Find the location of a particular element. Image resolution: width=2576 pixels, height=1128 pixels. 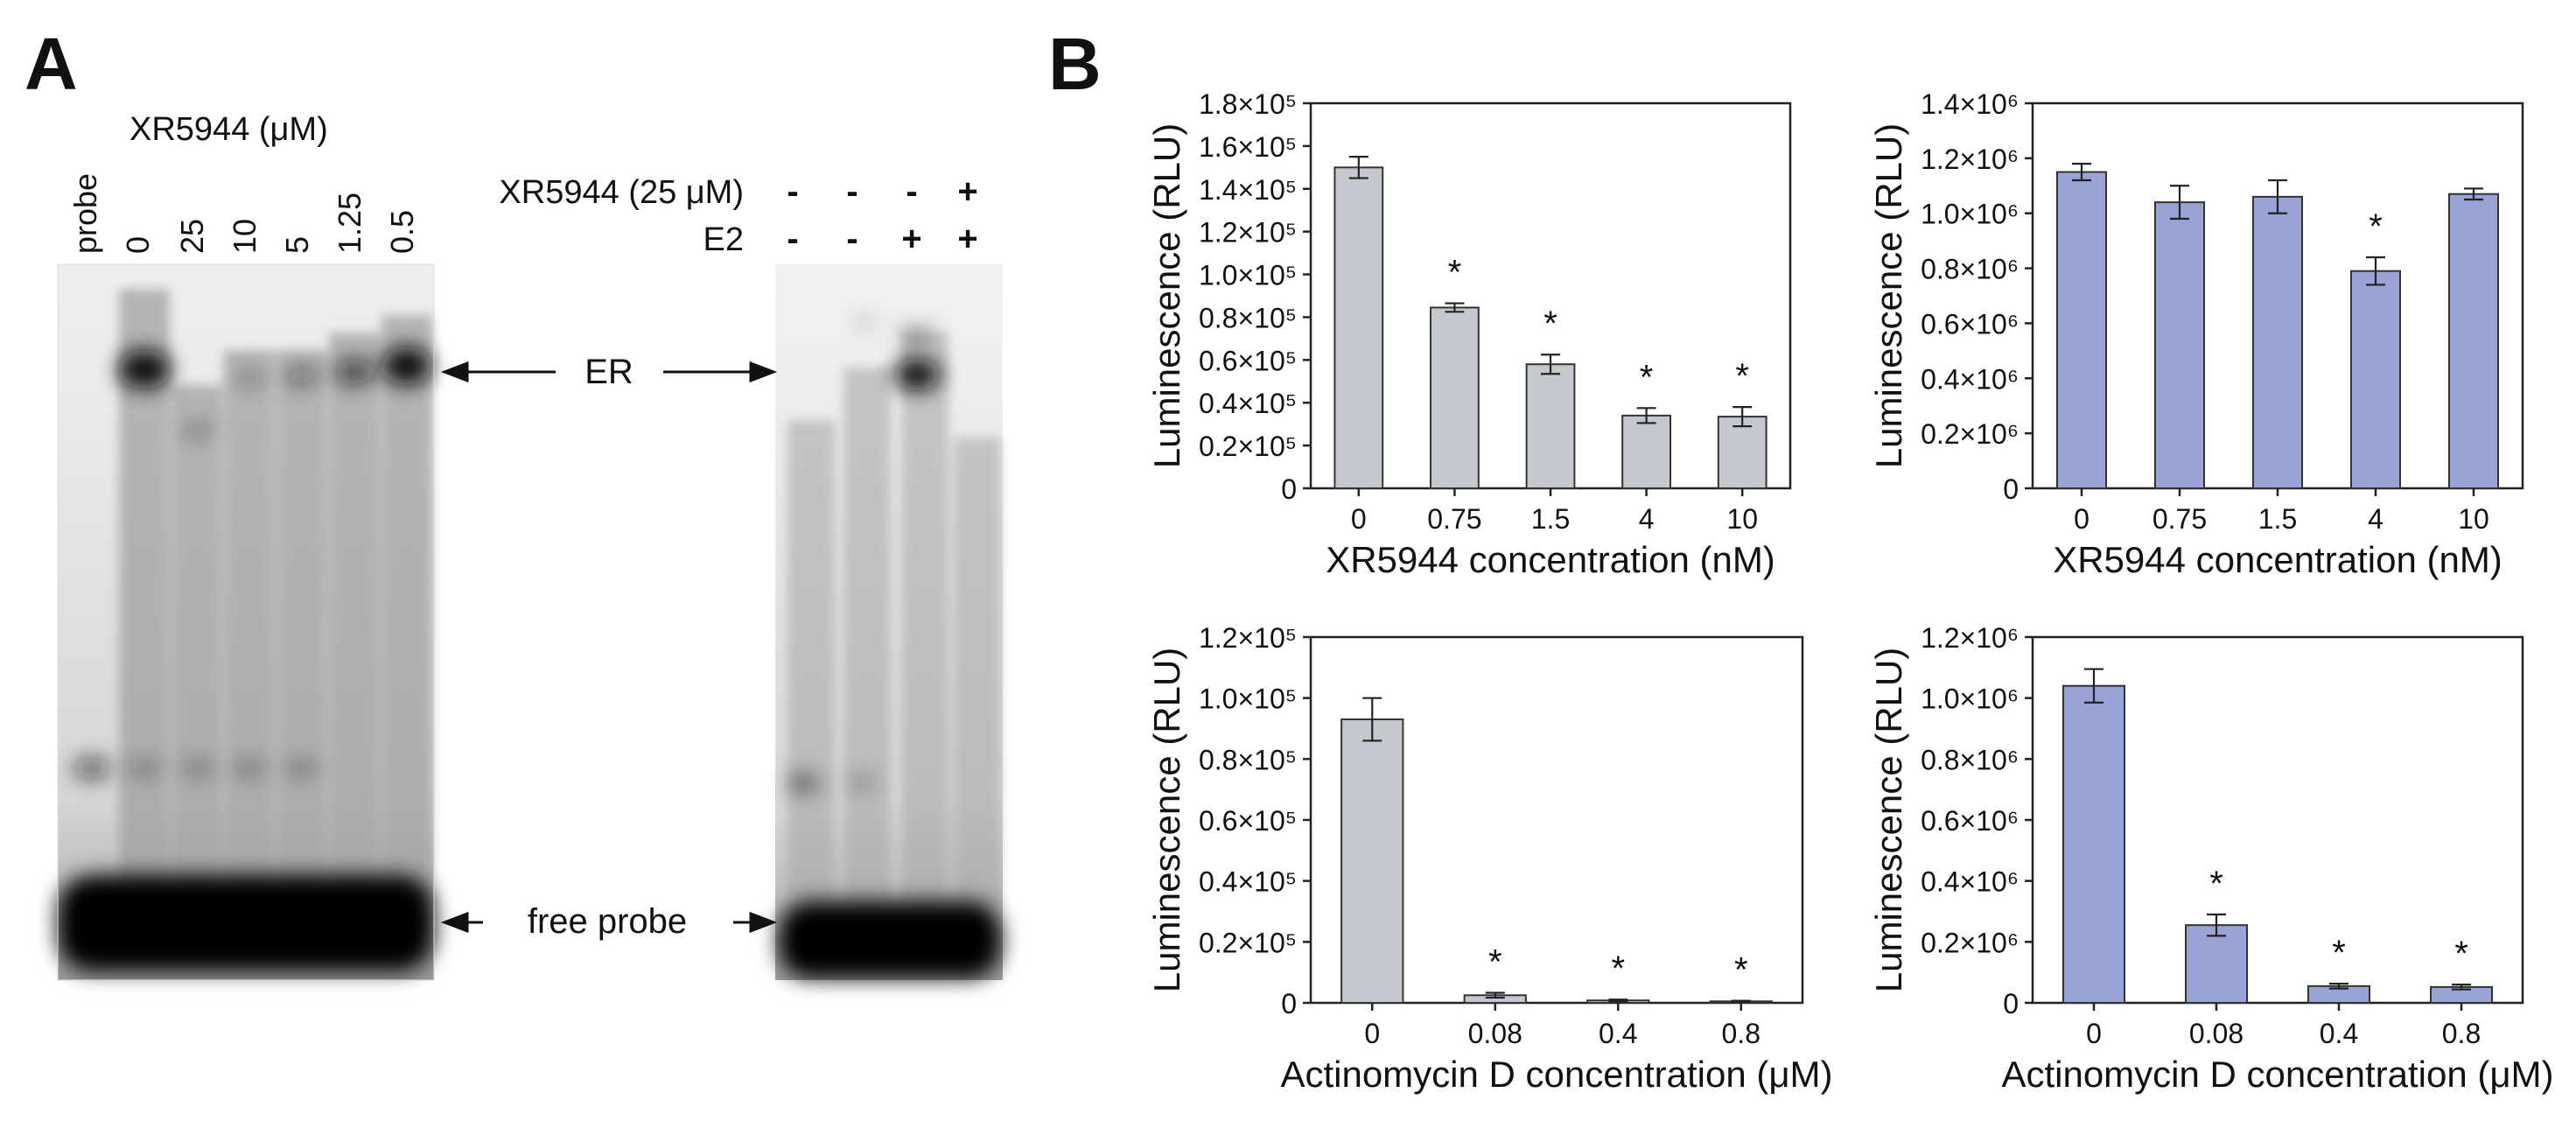

gel-lane-labels: probe 0 25 10 5 1.25 0.5 is located at coordinates (243, 213).